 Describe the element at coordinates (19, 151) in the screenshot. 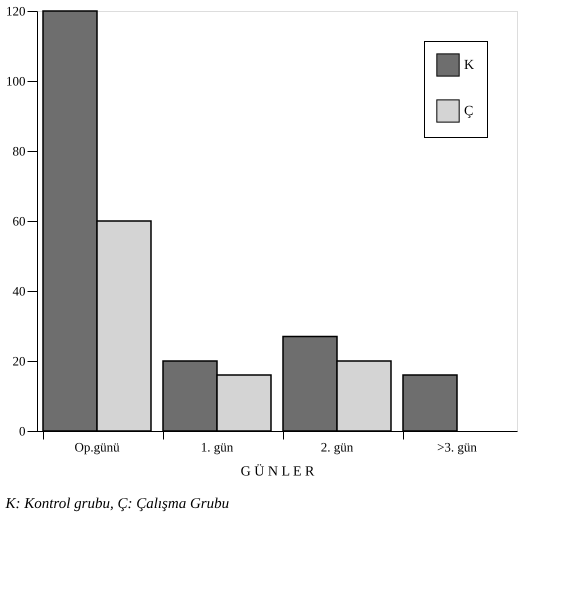

I see `y-tick-label: 80` at that location.